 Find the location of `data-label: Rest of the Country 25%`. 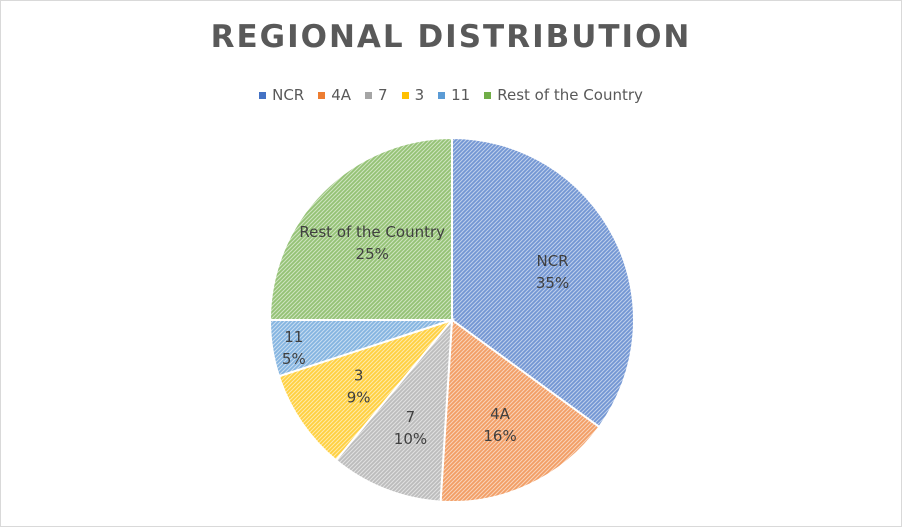

data-label: Rest of the Country 25% is located at coordinates (372, 243).